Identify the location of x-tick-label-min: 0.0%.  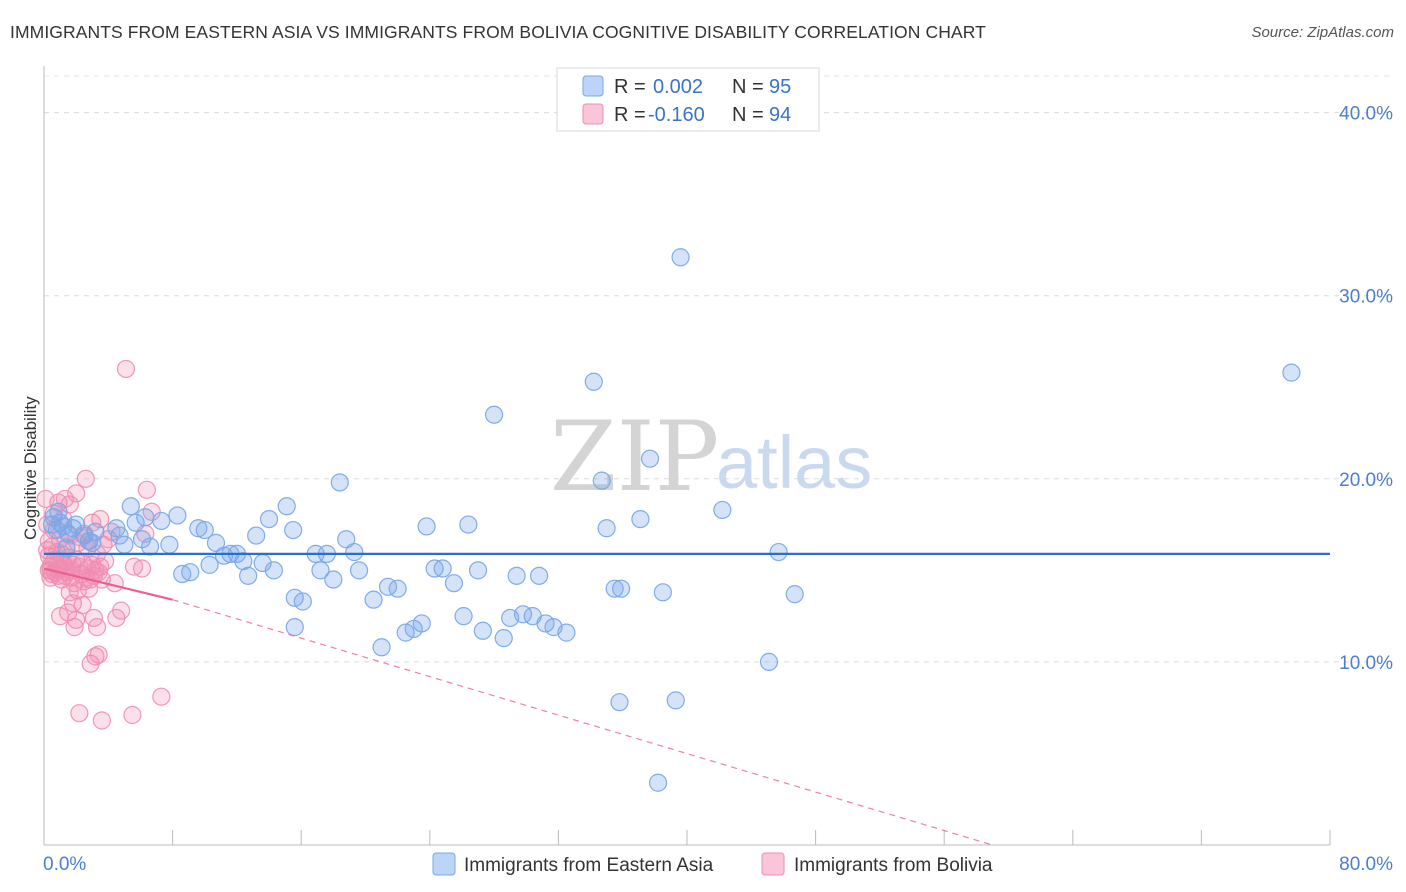
(64, 864).